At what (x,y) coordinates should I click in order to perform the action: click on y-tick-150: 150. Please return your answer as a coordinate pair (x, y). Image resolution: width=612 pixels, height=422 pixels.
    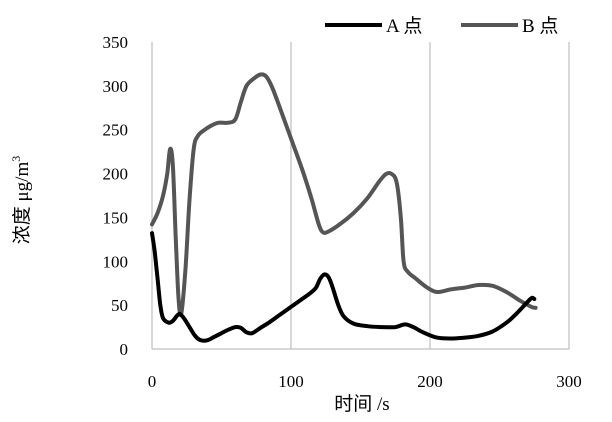
    Looking at the image, I should click on (116, 217).